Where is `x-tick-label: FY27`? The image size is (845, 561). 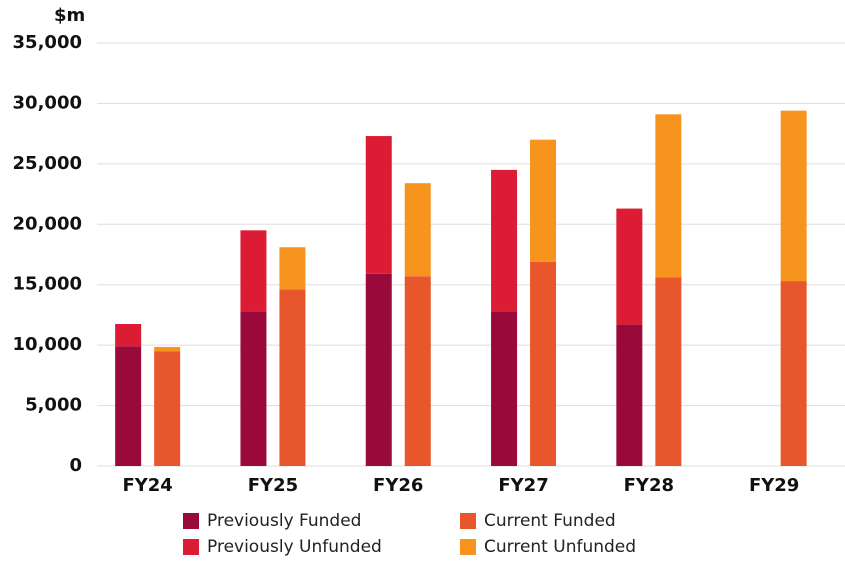
x-tick-label: FY27 is located at coordinates (523, 485).